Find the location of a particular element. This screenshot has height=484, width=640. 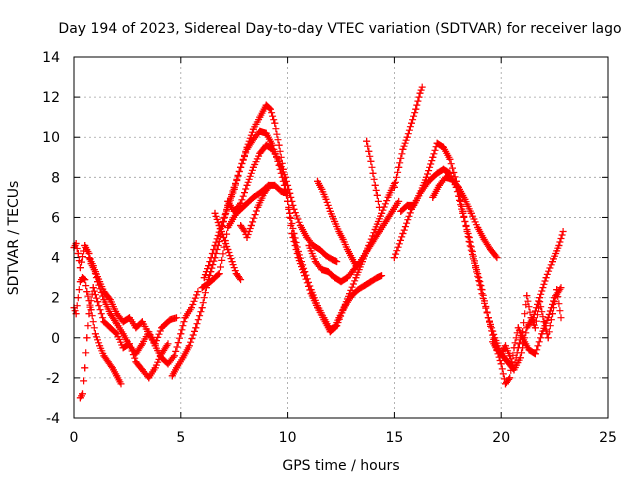

y-tick-label: 14 is located at coordinates (51, 58).